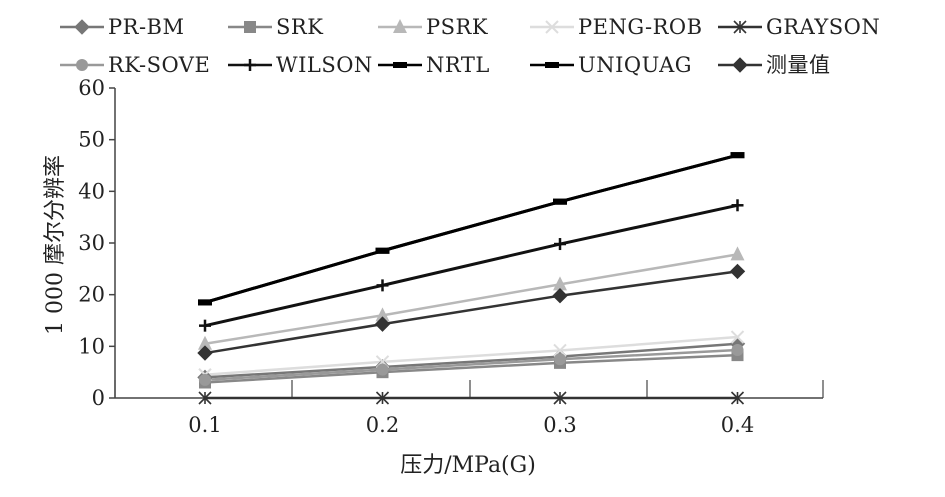 This screenshot has height=497, width=945. I want to click on x-tick-label: 0.3, so click(559, 425).